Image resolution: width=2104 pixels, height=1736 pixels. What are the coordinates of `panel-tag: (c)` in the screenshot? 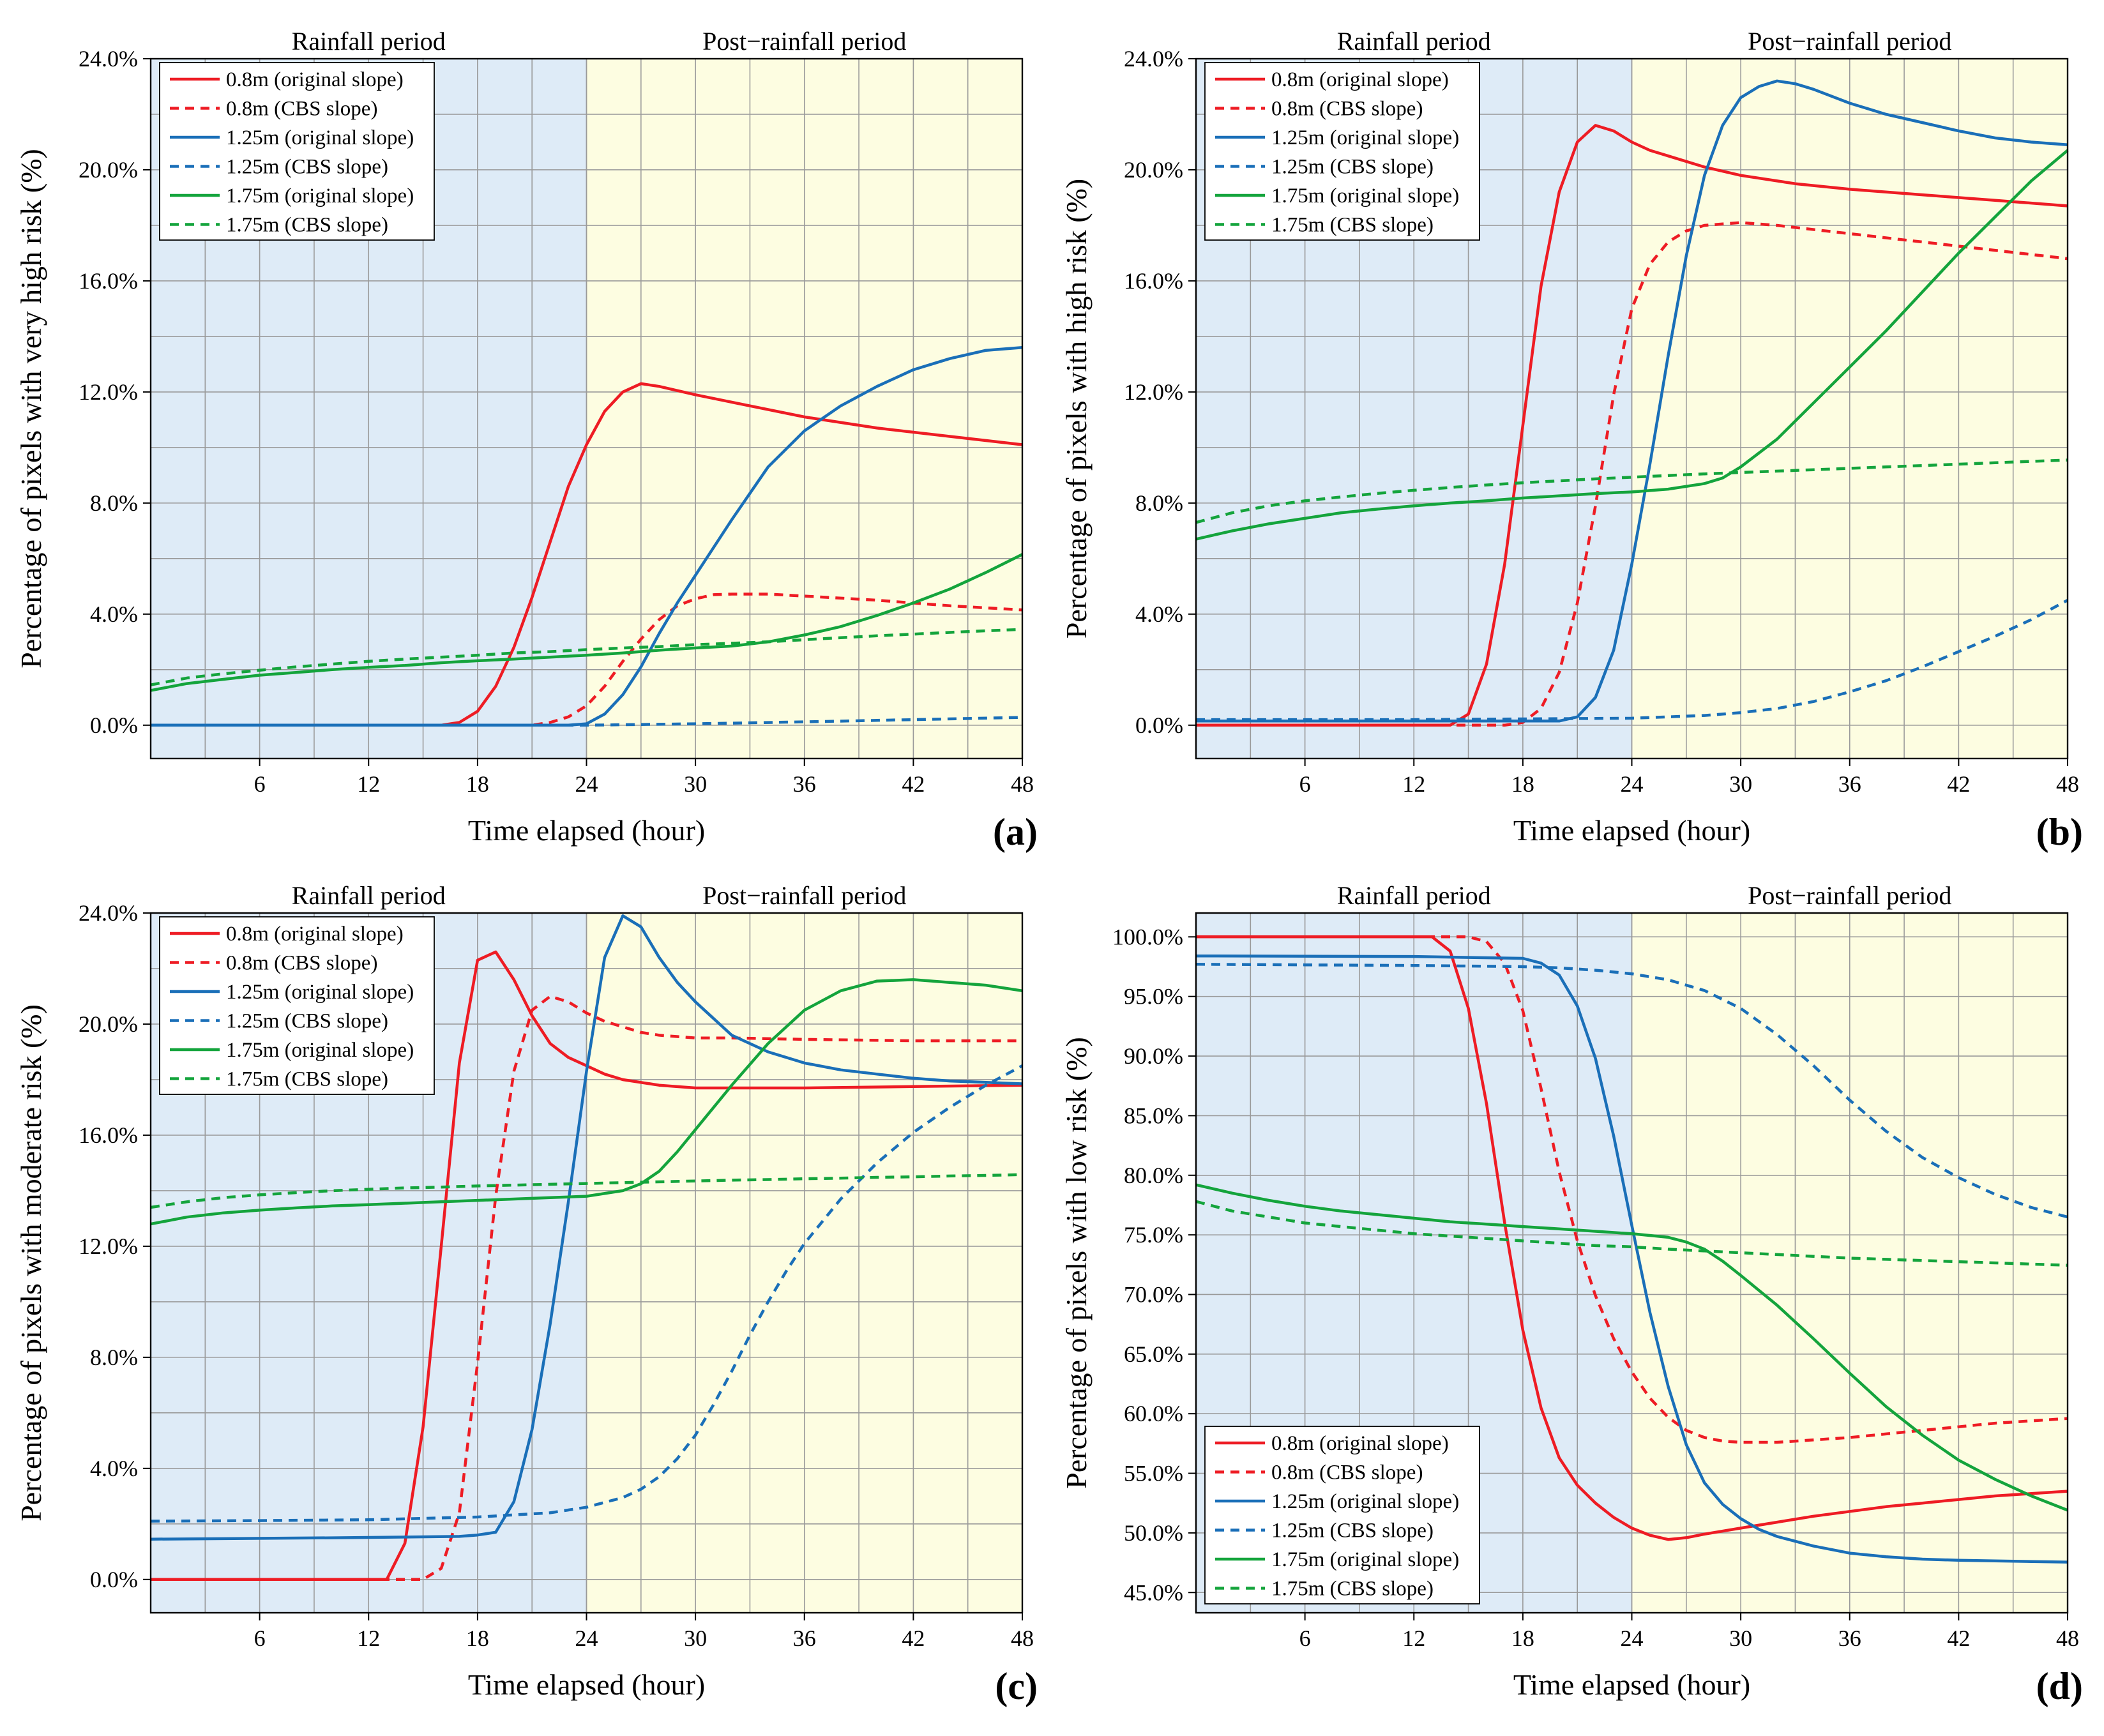 It's located at (1016, 1686).